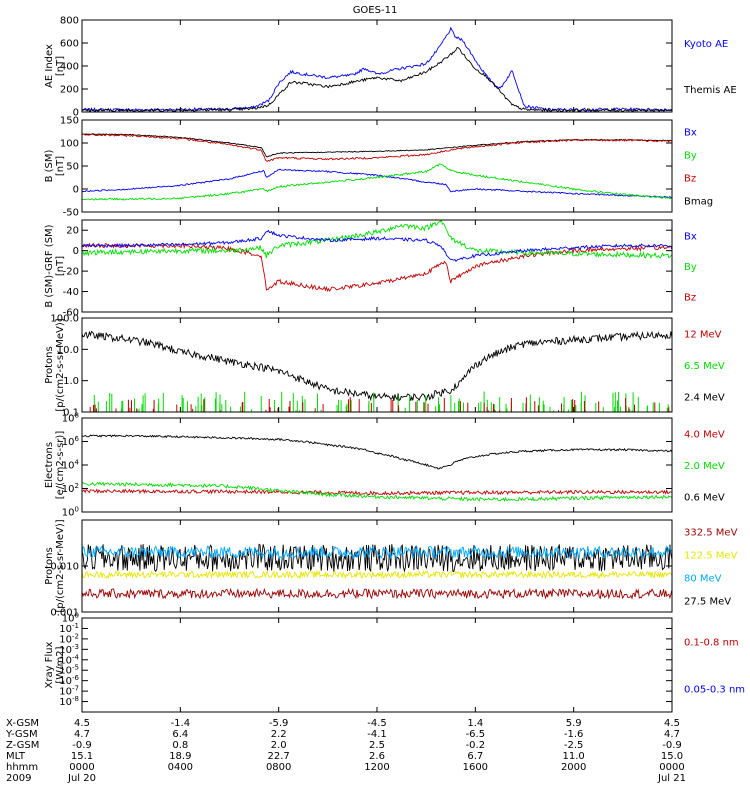  I want to click on ephemeris-row-label: X-GSM, so click(22, 723).